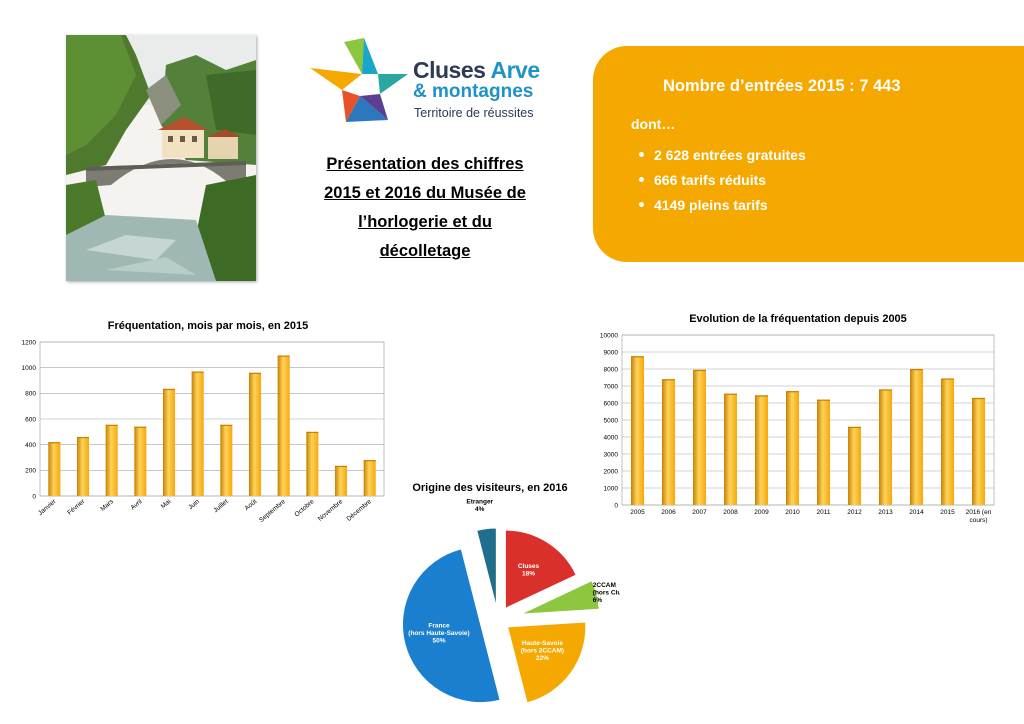 The height and width of the screenshot is (724, 1024). I want to click on pie-slice-label: Etranger 4%, so click(479, 505).